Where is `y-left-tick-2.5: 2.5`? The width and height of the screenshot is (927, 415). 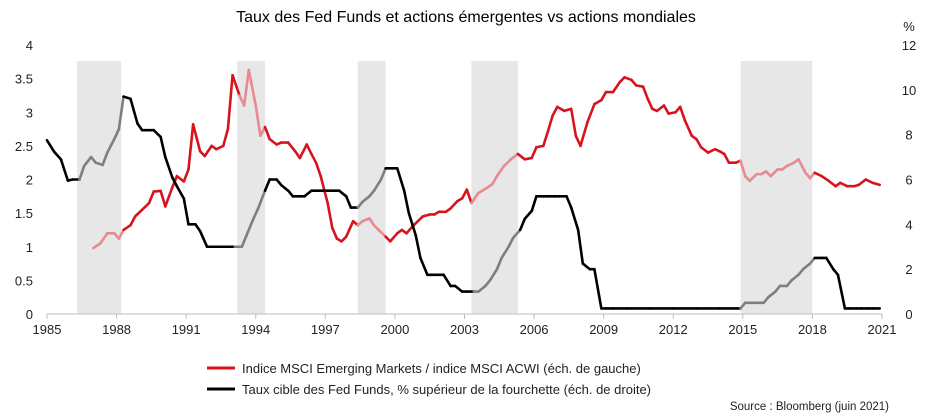 y-left-tick-2.5: 2.5 is located at coordinates (24, 146).